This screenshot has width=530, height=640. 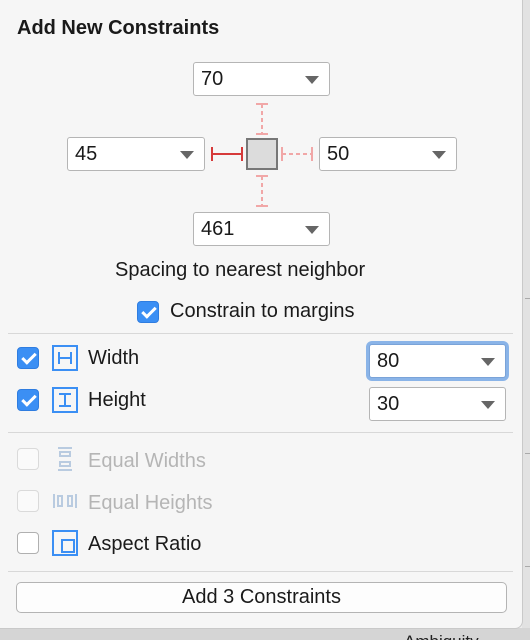 I want to click on bottom-spacing-combo: 461, so click(x=261, y=229).